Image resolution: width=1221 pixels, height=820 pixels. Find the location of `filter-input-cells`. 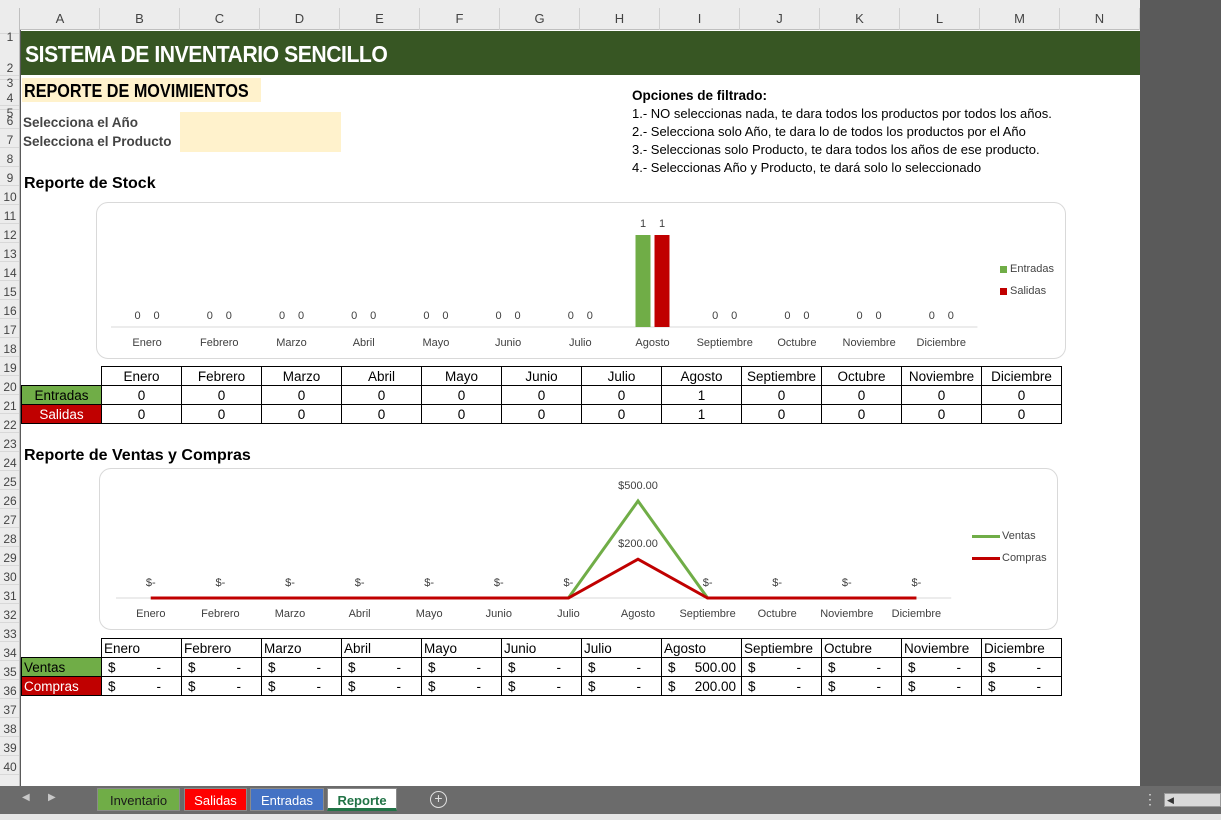

filter-input-cells is located at coordinates (260, 132).